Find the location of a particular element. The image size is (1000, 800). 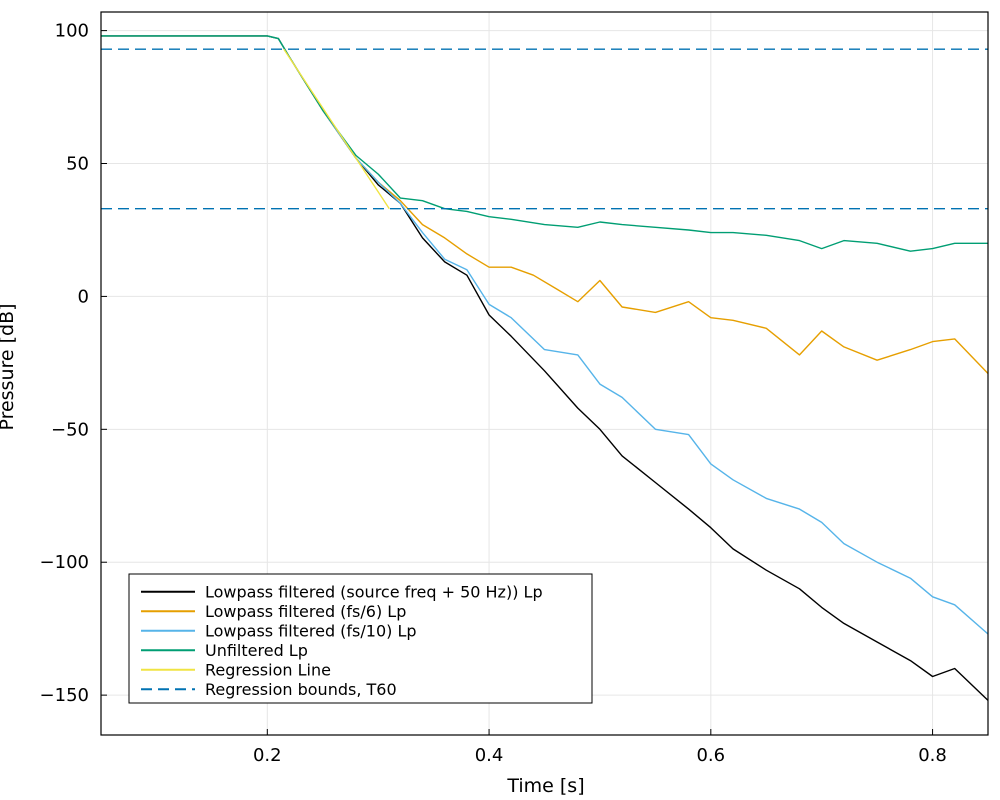

y-tick-label: −50 is located at coordinates (70, 429).